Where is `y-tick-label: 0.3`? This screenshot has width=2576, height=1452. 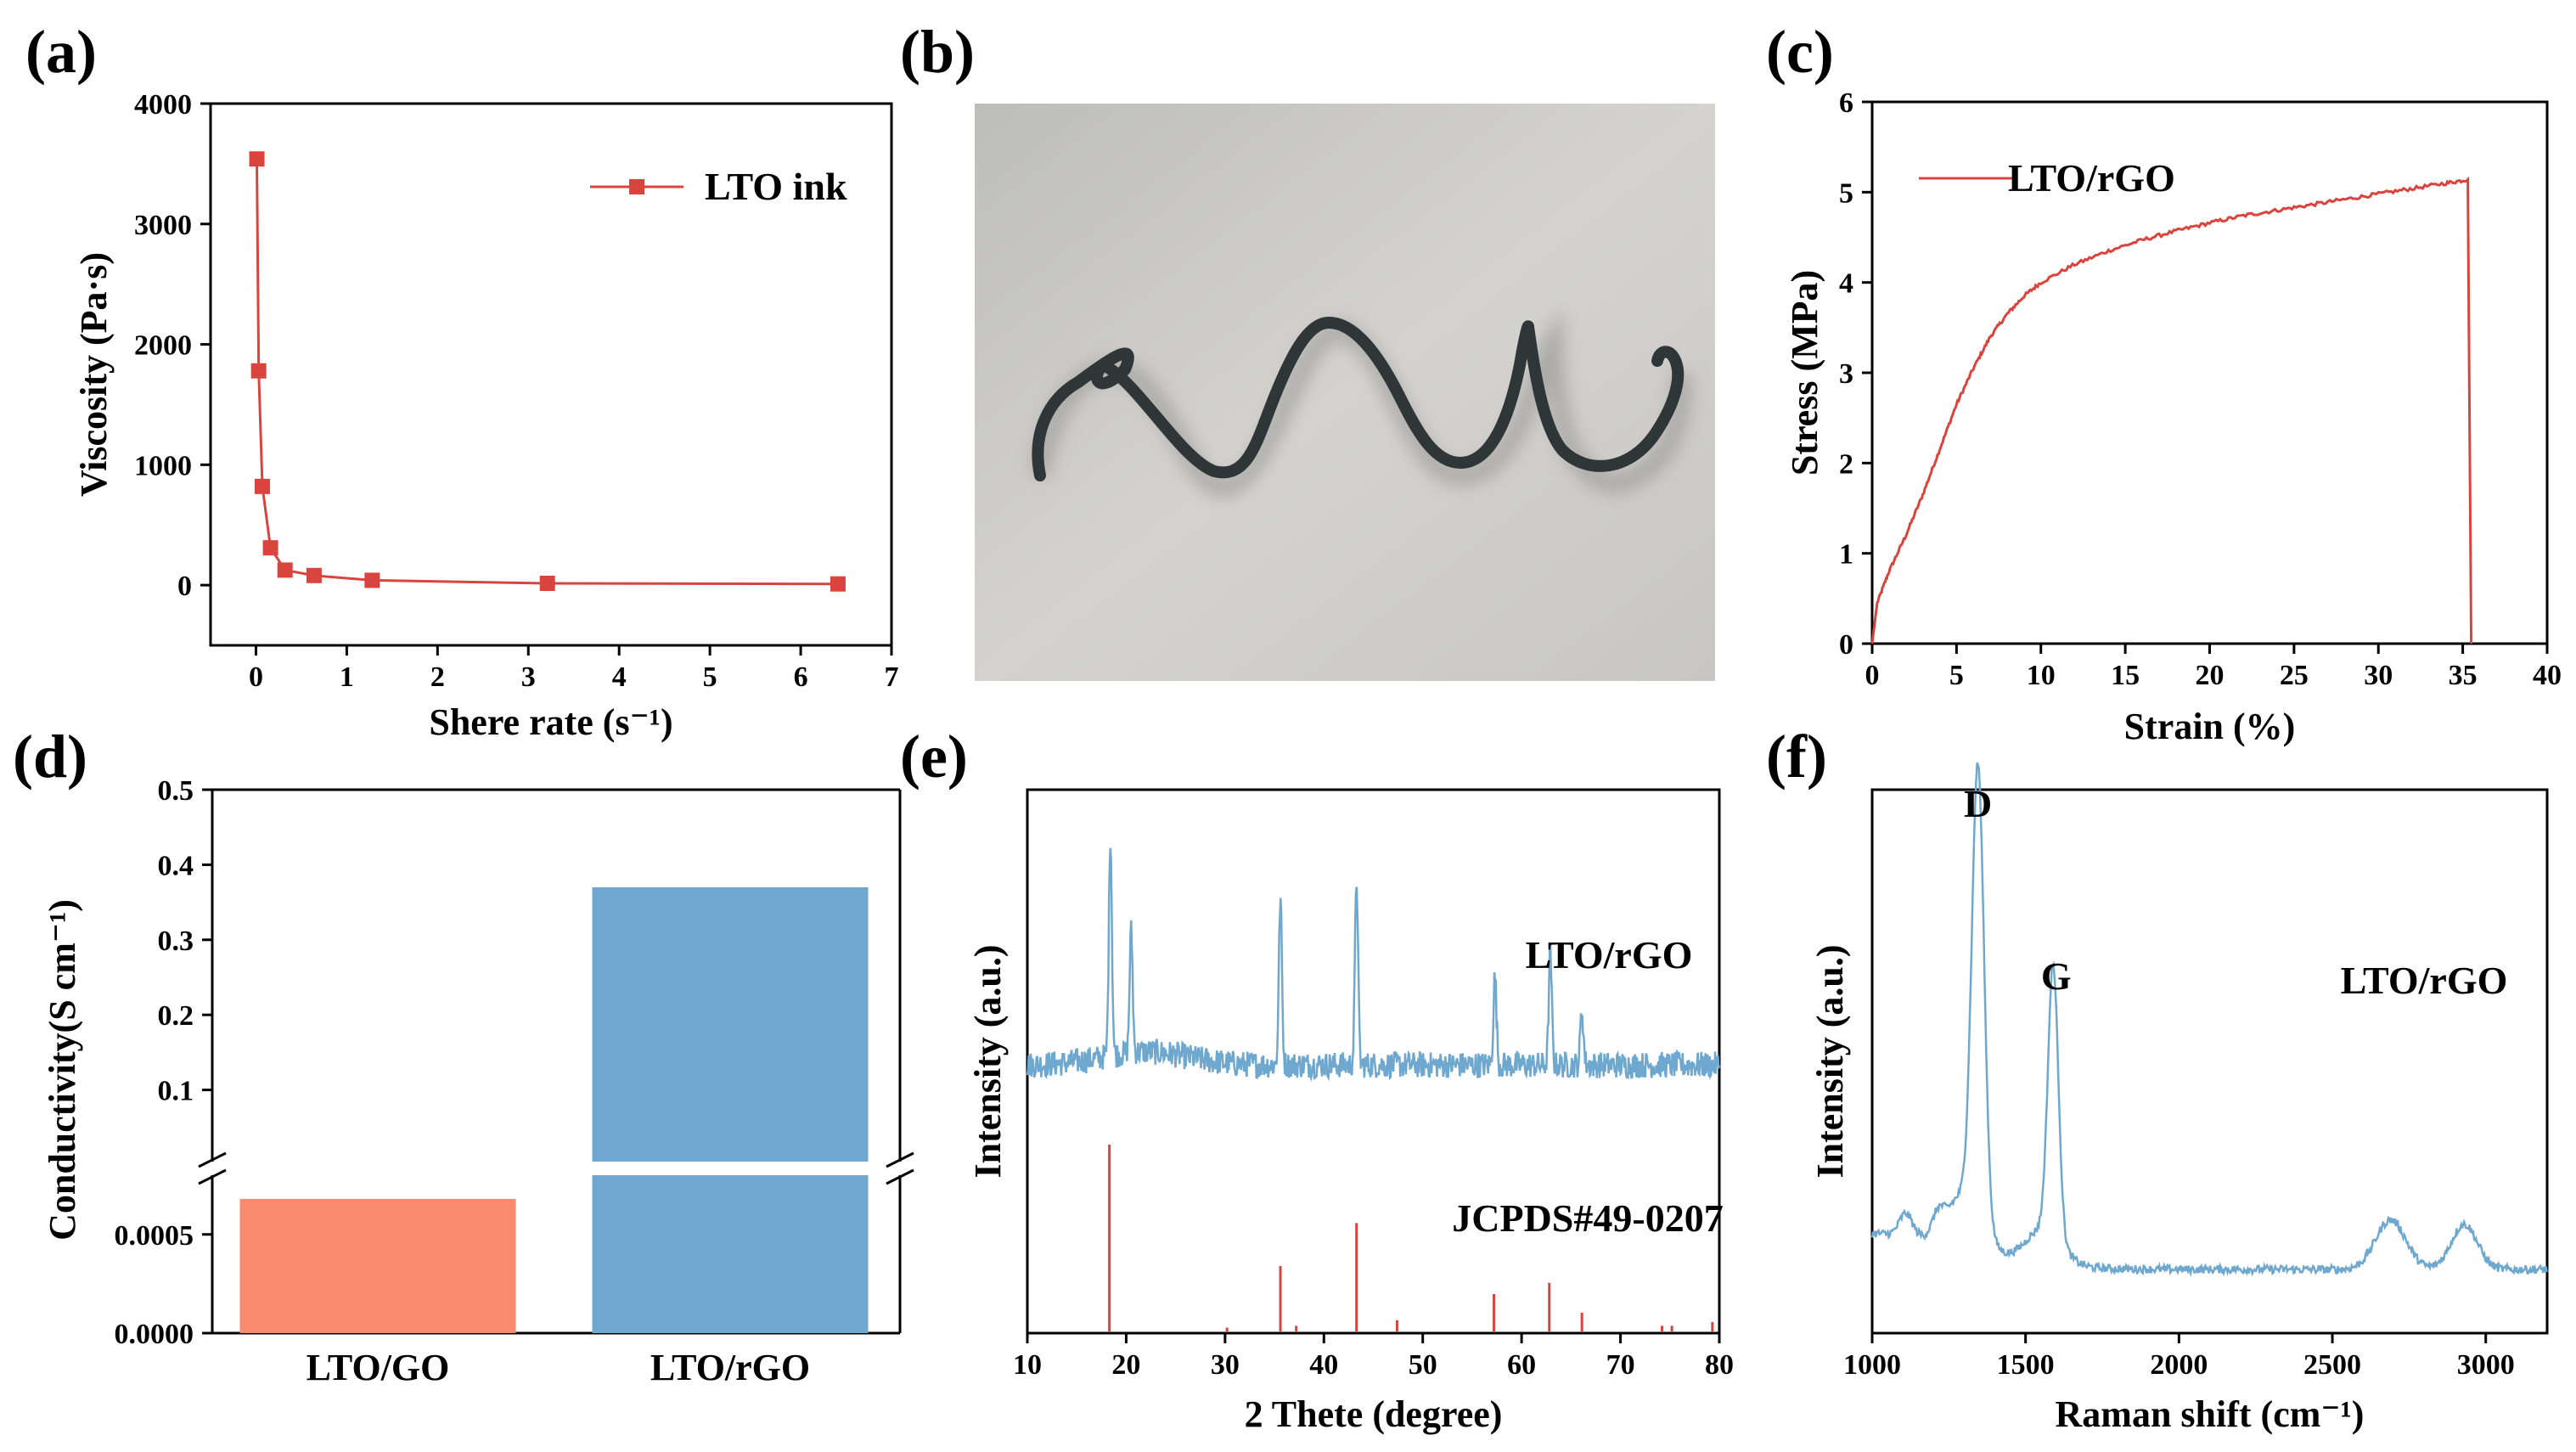 y-tick-label: 0.3 is located at coordinates (176, 941).